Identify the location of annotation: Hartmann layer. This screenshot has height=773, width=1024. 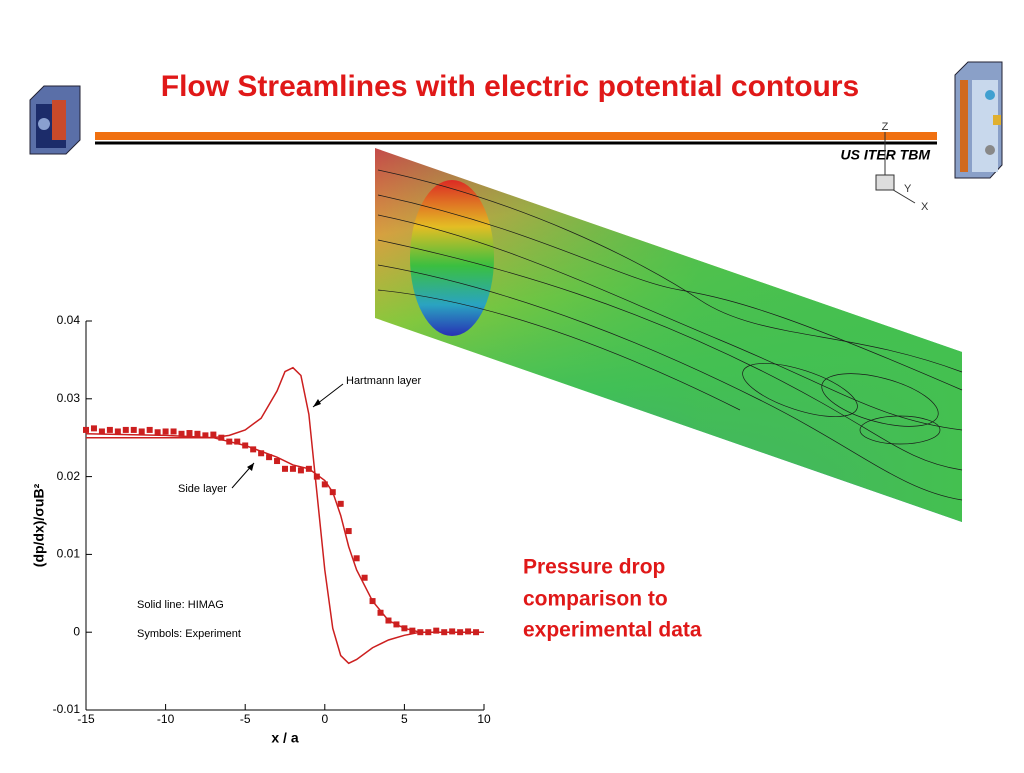
(384, 381).